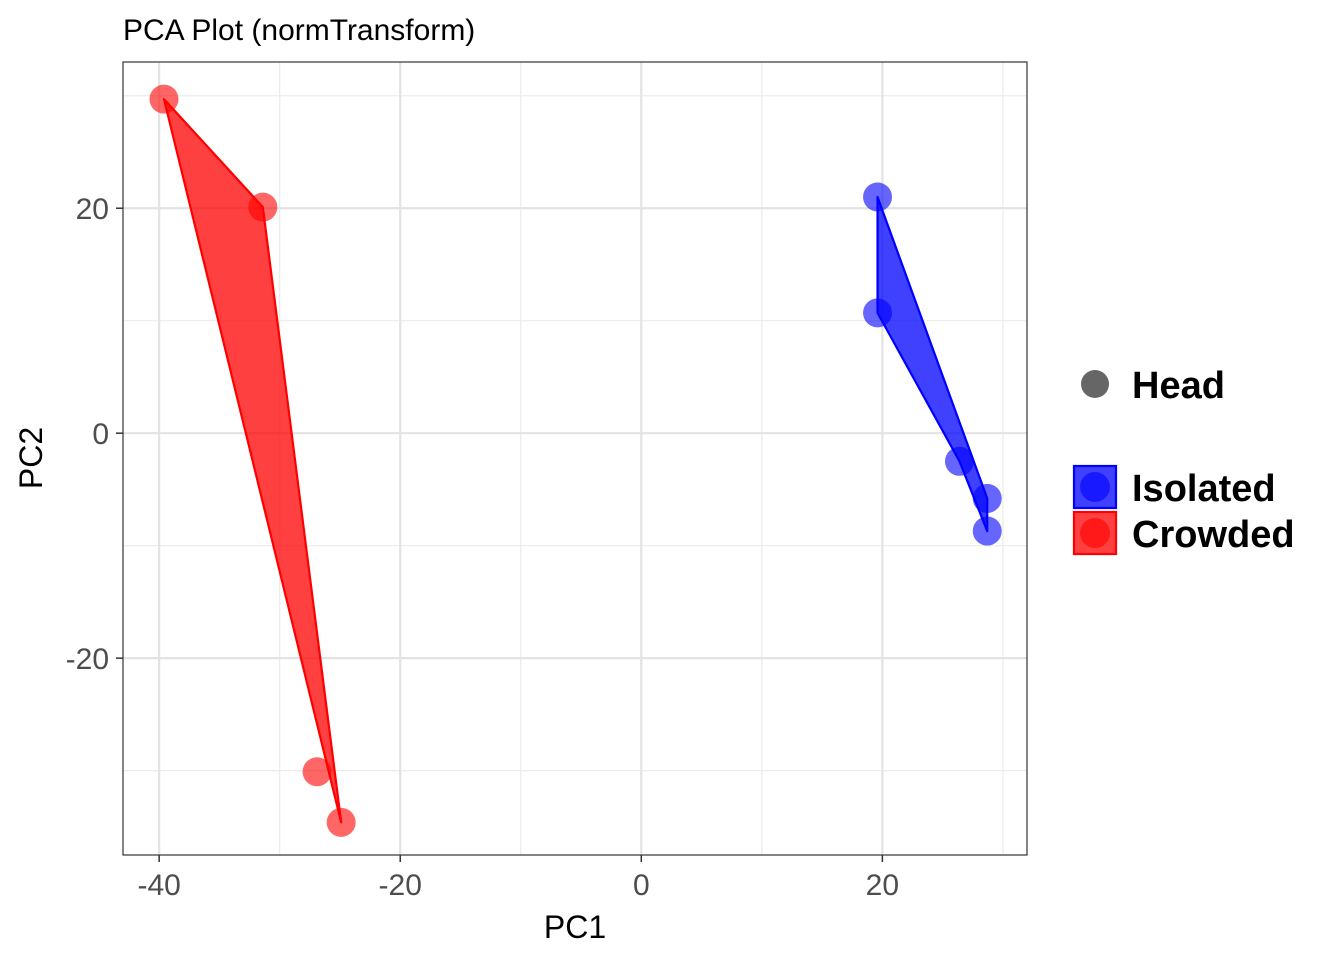 The width and height of the screenshot is (1344, 960). What do you see at coordinates (299, 30) in the screenshot?
I see `chart-title: PCA Plot (normTransform)` at bounding box center [299, 30].